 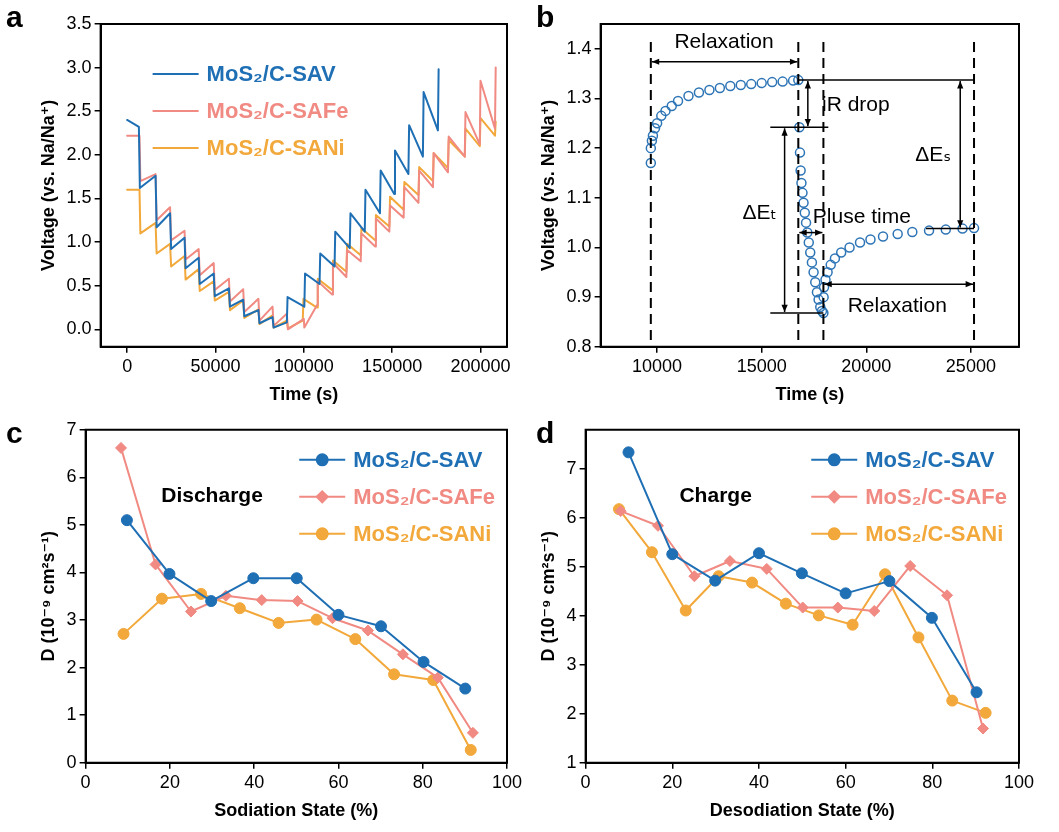 I want to click on x-tick-label: 150000, so click(x=392, y=365).